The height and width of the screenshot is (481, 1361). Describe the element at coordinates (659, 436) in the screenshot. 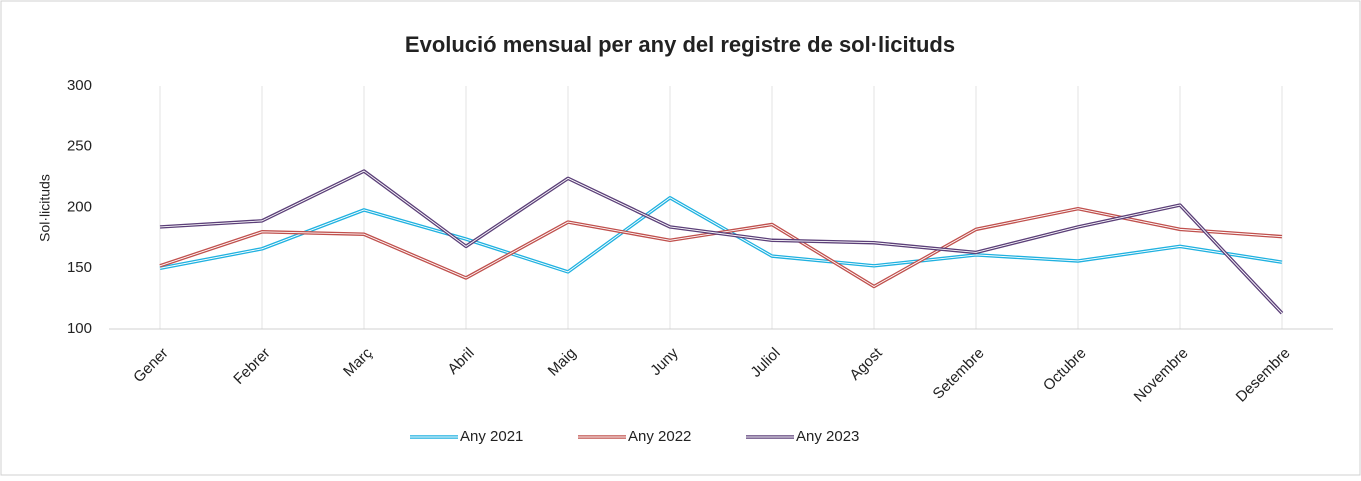

I see `legend-label: Any 2022` at that location.